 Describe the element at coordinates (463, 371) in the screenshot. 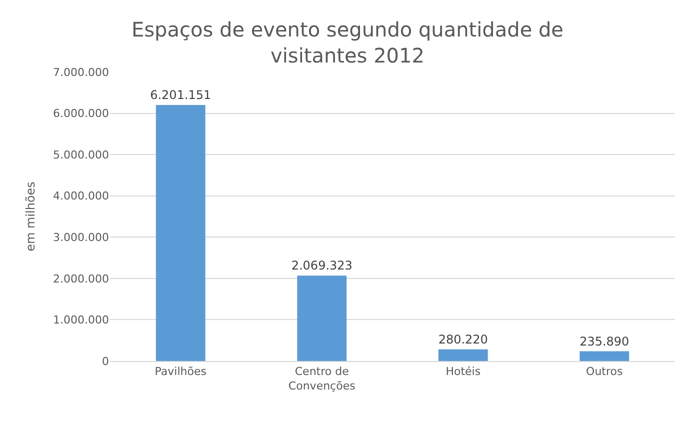

I see `x-tick-label: Hotéis` at that location.